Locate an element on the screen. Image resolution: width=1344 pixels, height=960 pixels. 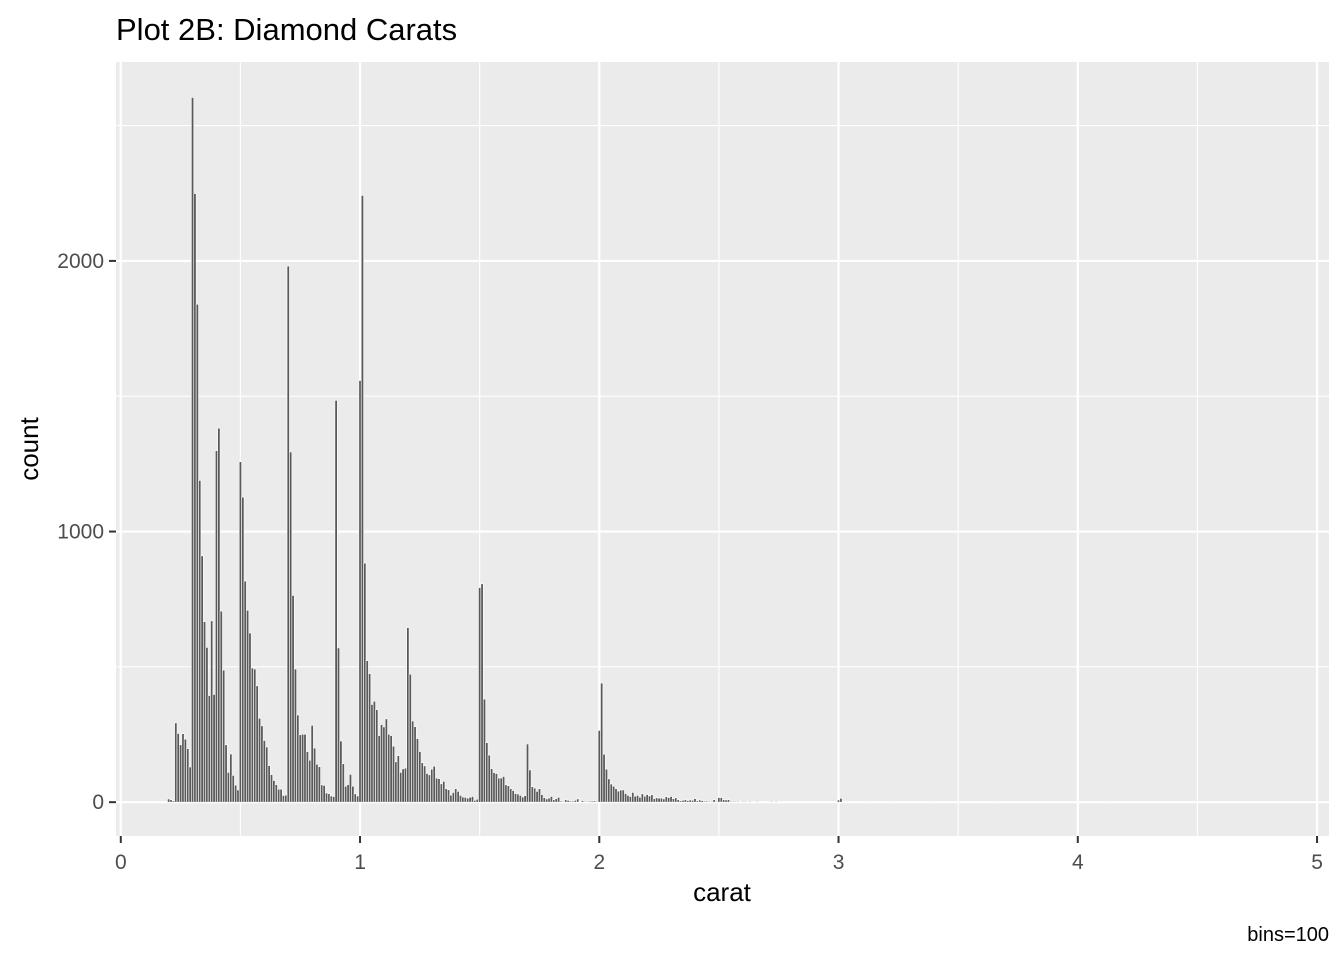
x-axis-title: carat is located at coordinates (722, 892).